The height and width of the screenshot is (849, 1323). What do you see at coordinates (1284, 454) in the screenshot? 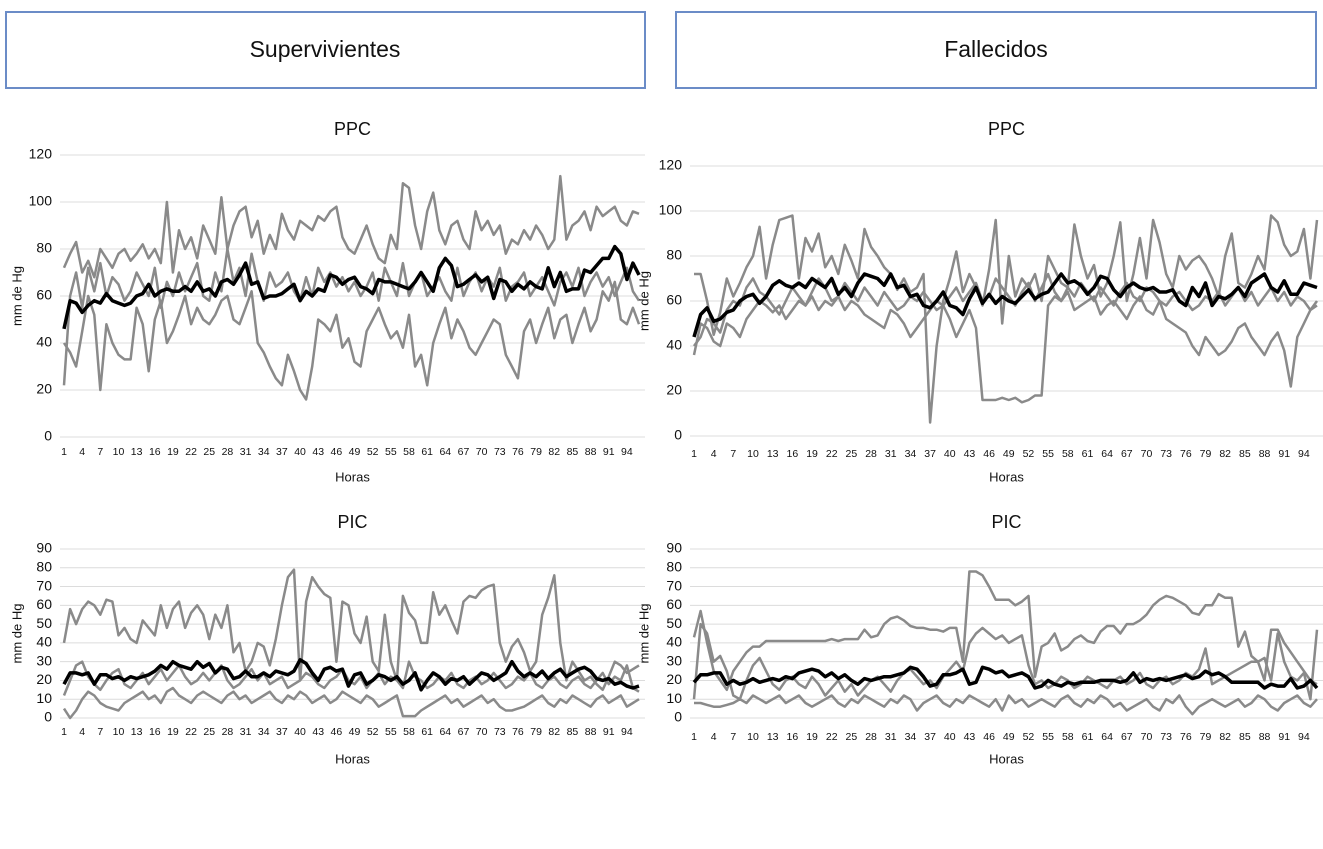
I see `x-tick-label: 91` at bounding box center [1284, 454].